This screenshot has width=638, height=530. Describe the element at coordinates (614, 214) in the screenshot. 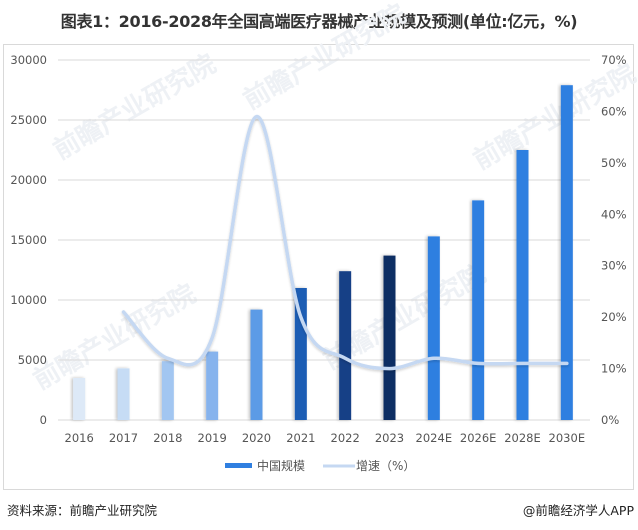

I see `y-right-tick-label: 40%` at that location.